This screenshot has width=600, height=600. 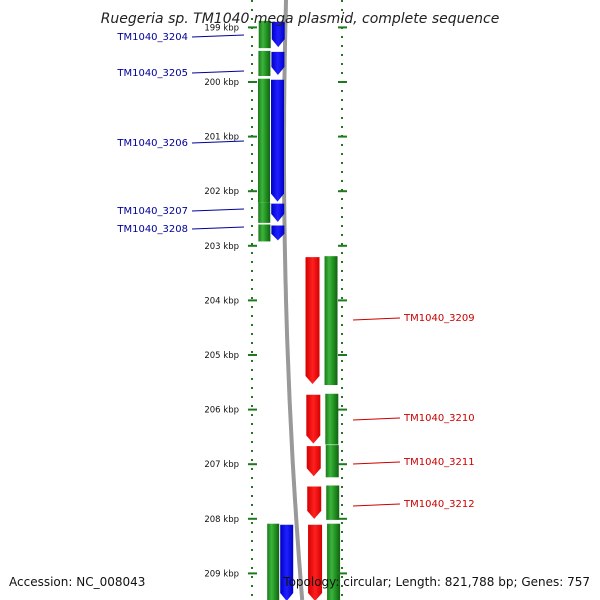 I want to click on feature-tracks, so click(x=299, y=300).